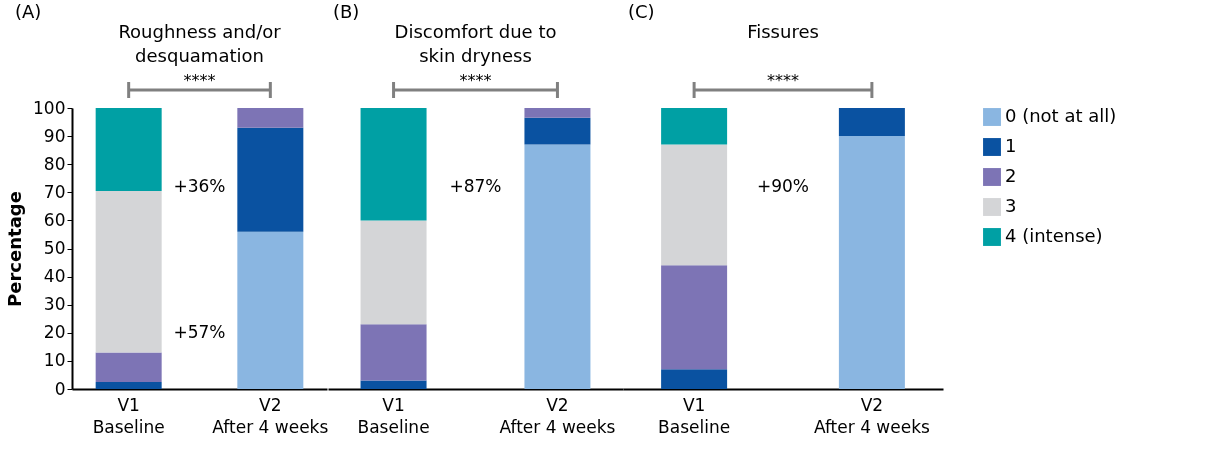  Describe the element at coordinates (783, 31) in the screenshot. I see `chart-title: Fissures` at that location.